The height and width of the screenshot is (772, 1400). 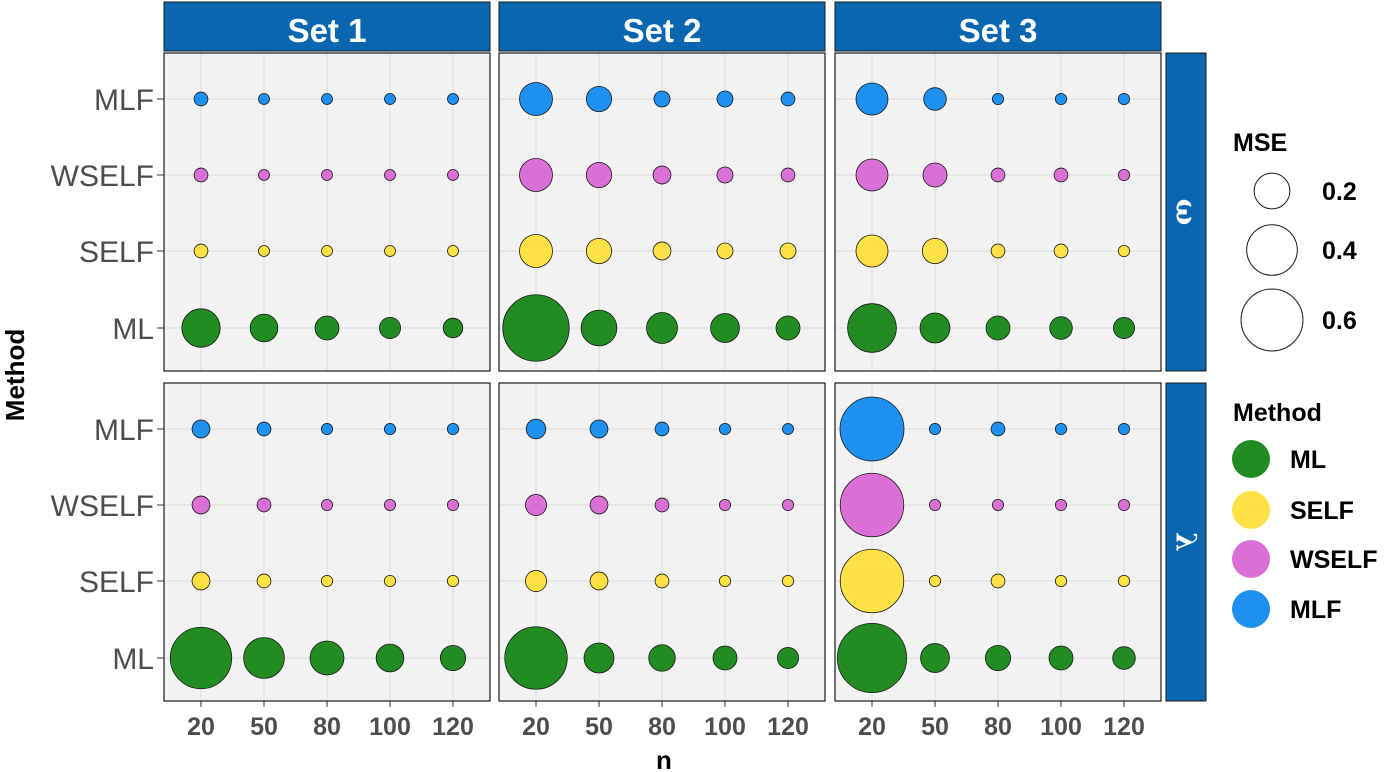 I want to click on y-tick-label: SELF, so click(x=116, y=582).